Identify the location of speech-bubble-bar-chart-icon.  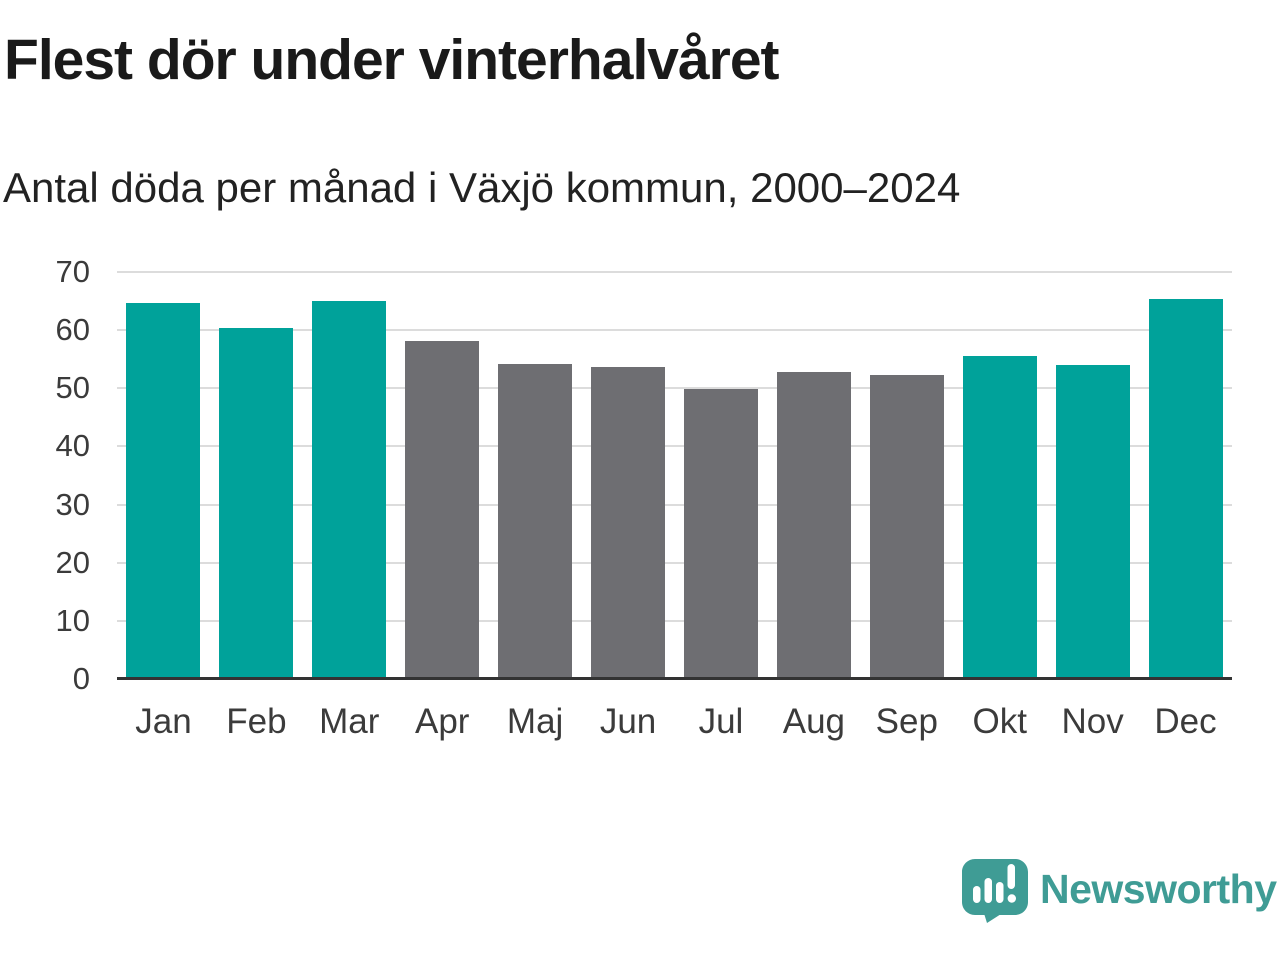
(995, 891).